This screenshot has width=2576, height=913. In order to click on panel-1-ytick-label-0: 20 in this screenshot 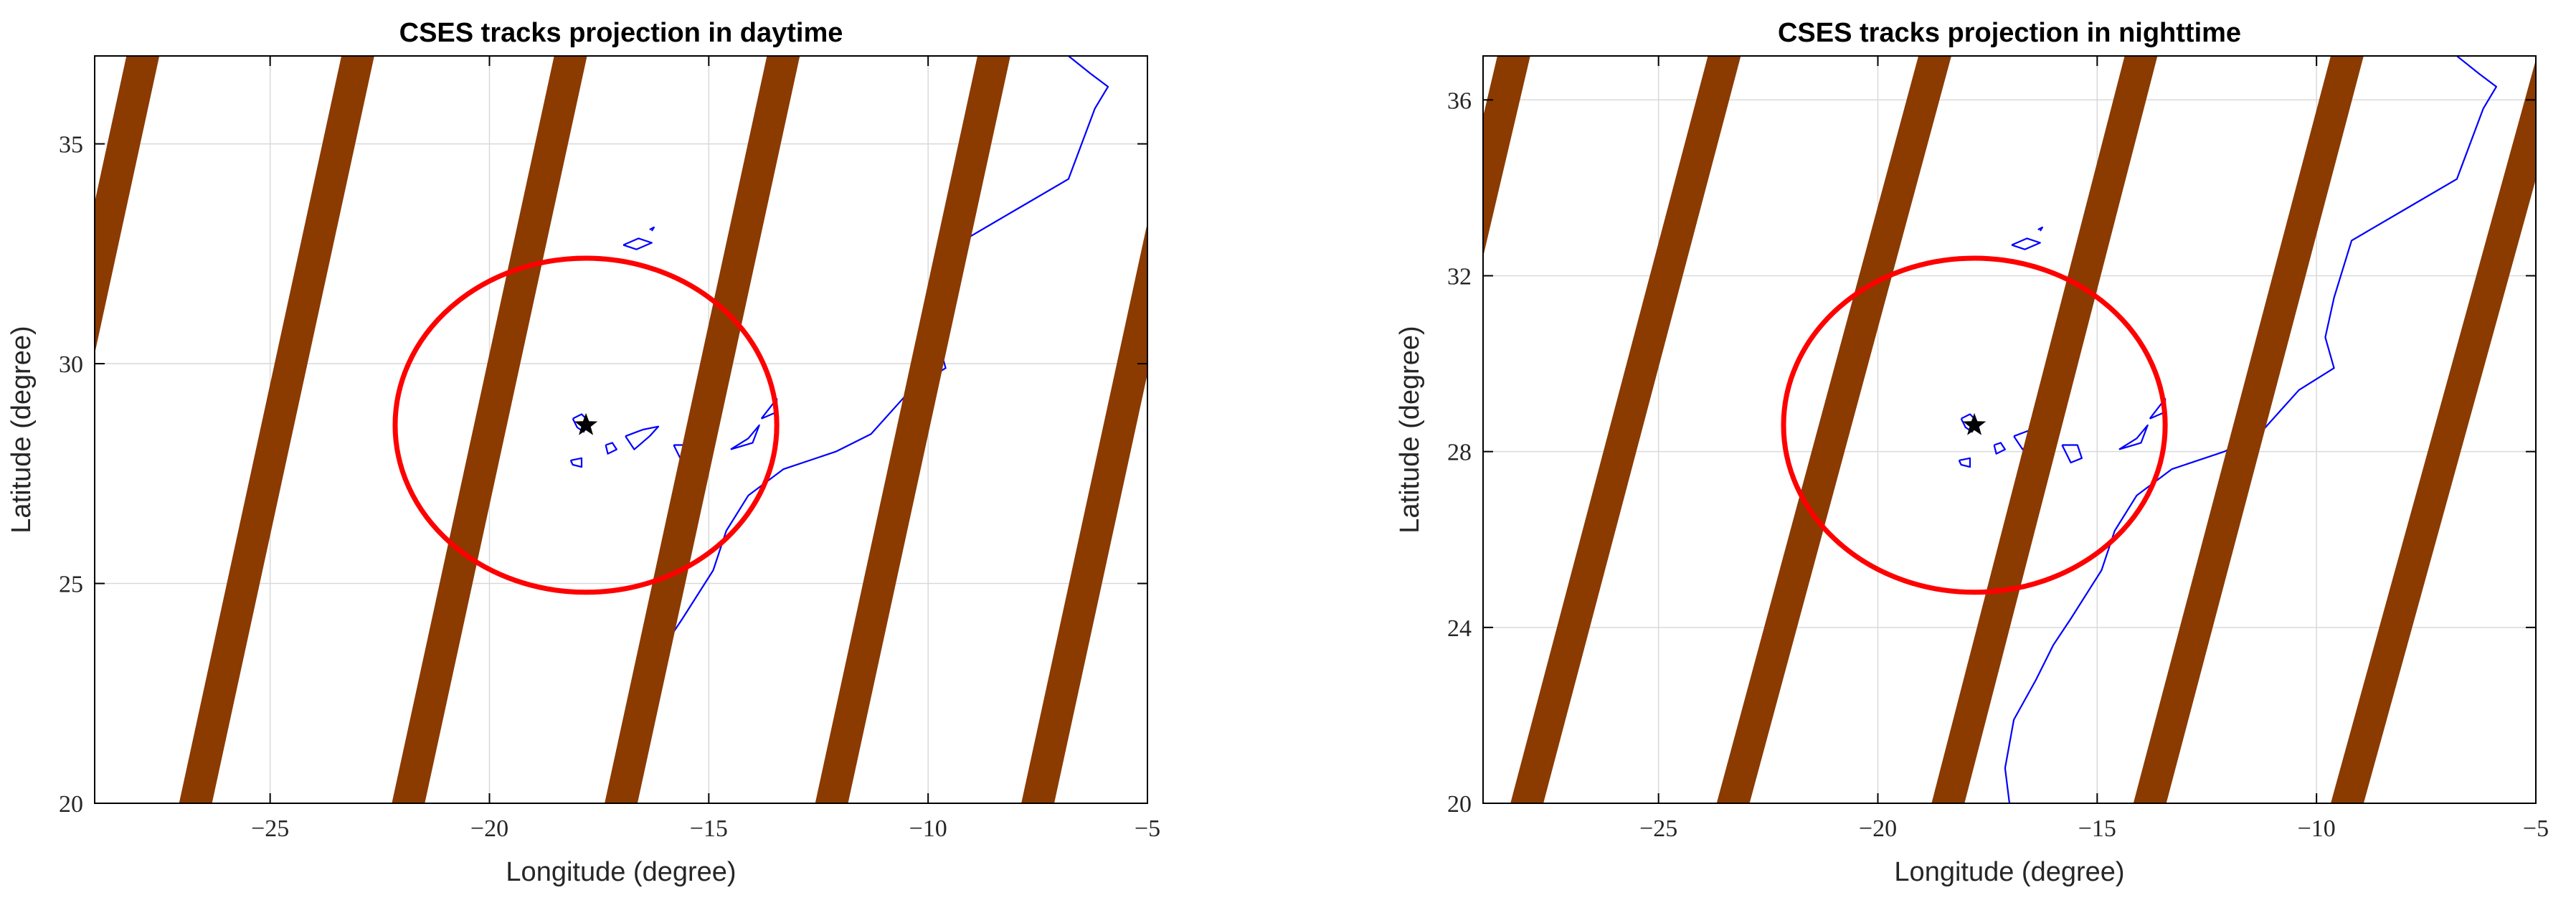, I will do `click(71, 804)`.